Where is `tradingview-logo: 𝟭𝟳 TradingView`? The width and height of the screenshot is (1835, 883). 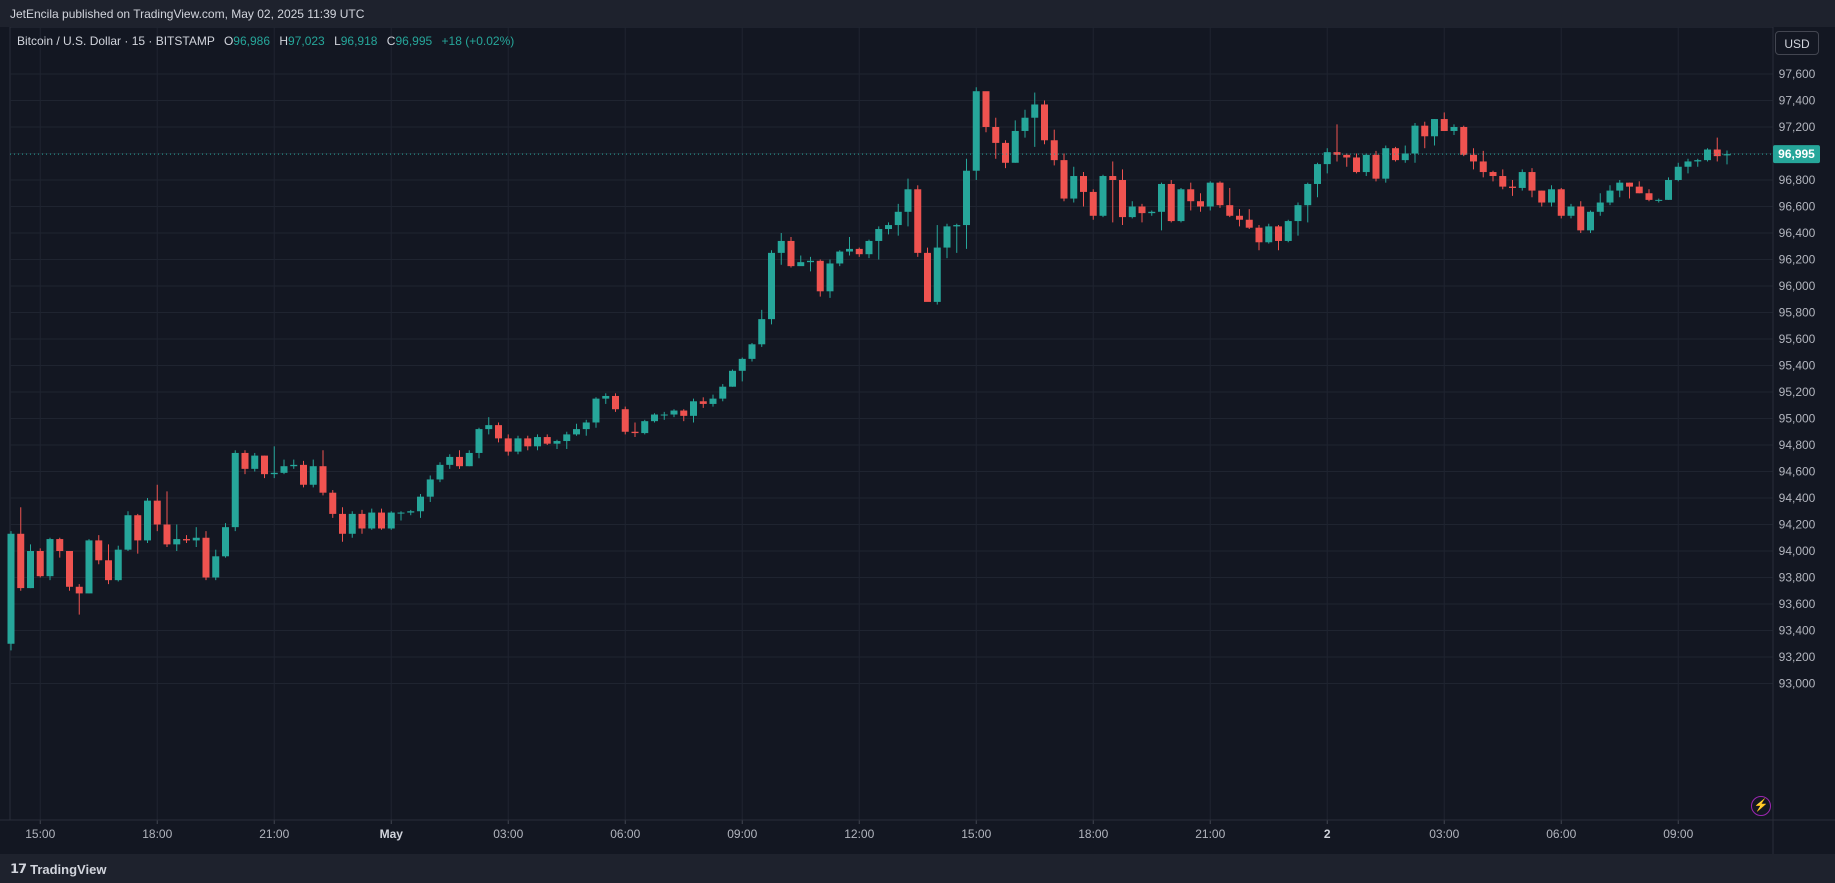
tradingview-logo: 𝟭𝟳 TradingView is located at coordinates (58, 869).